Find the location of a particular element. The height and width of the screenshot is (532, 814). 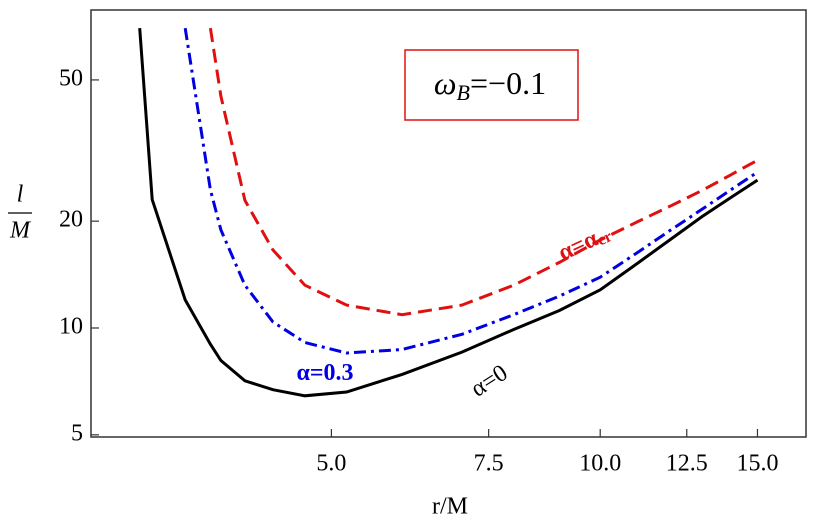

x-tick-label: 7.5 is located at coordinates (489, 464).